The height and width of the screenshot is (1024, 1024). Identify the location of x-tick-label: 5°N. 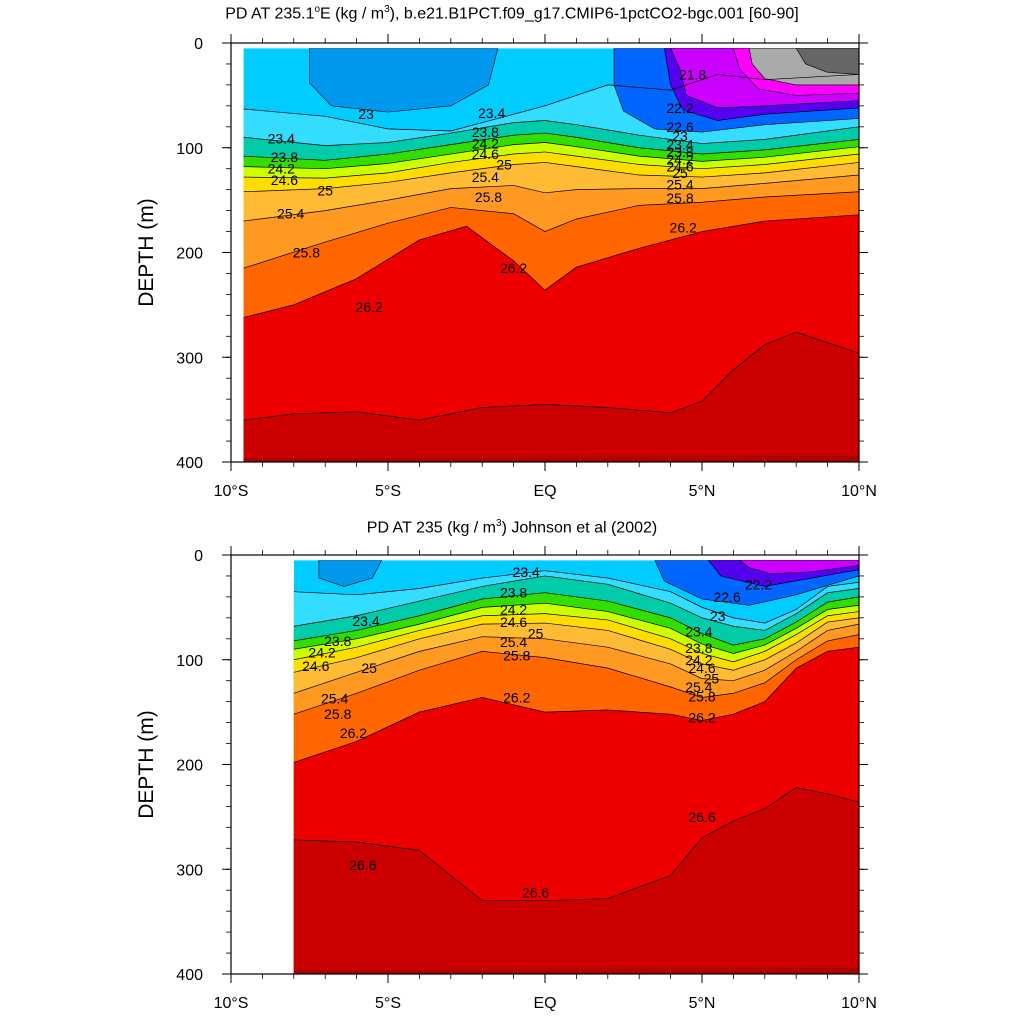
(702, 1003).